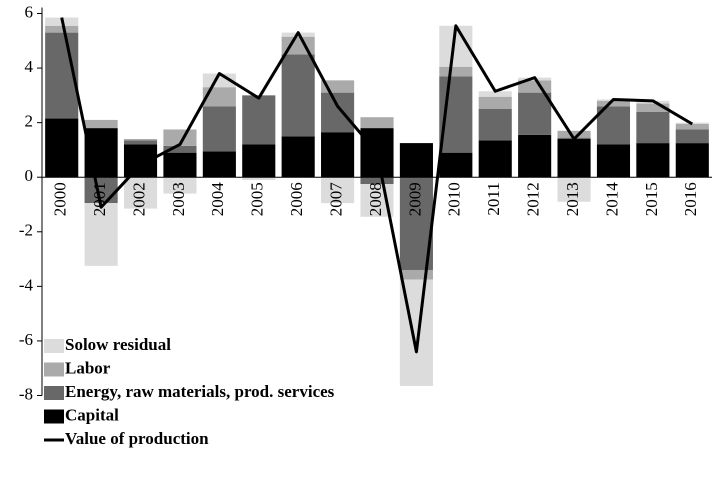  I want to click on y-tick-label: -4, so click(26, 284).